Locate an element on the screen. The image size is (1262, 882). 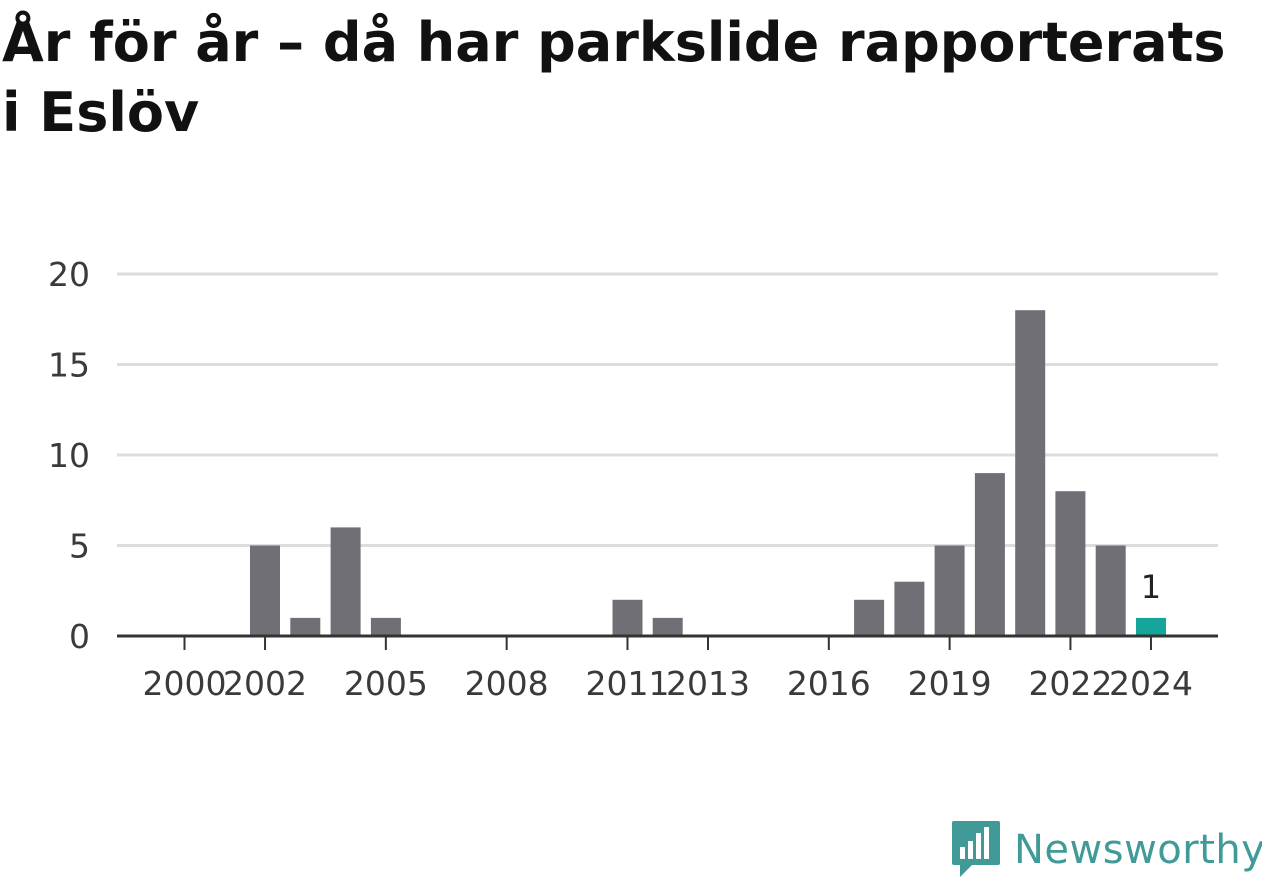
bar-2005 is located at coordinates (385, 626).